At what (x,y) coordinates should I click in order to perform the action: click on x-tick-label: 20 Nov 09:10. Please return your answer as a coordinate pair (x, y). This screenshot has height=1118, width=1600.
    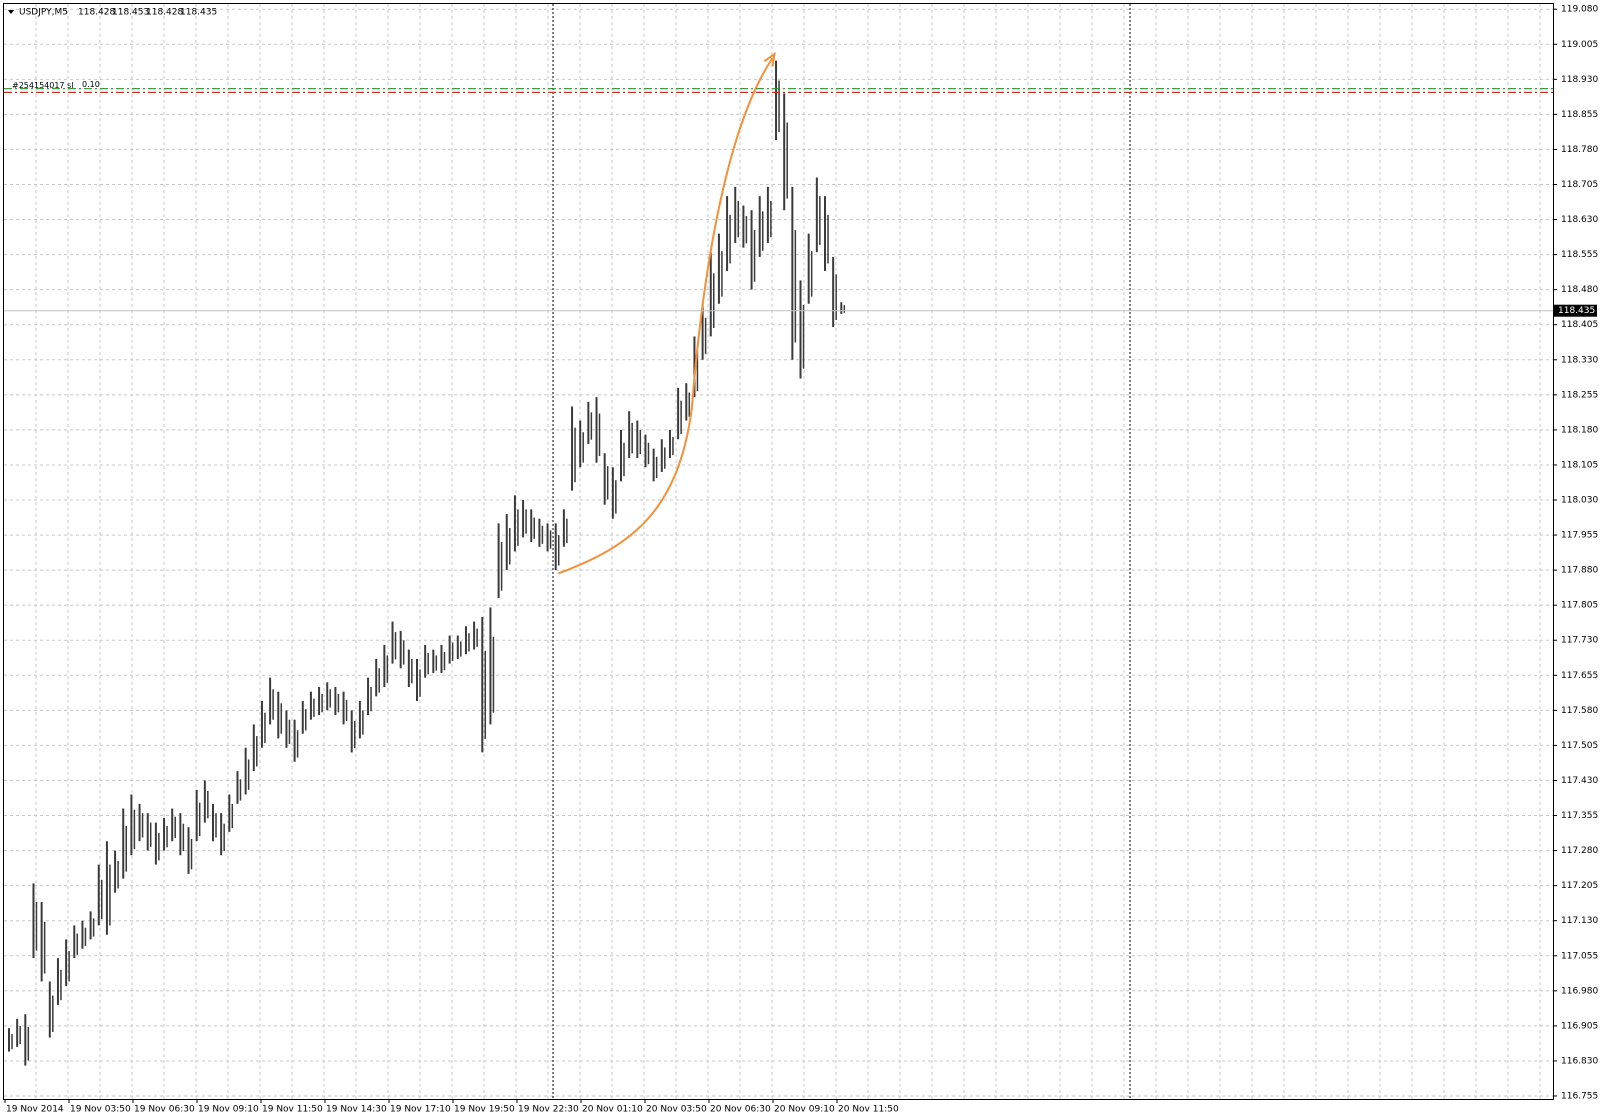
    Looking at the image, I should click on (804, 1110).